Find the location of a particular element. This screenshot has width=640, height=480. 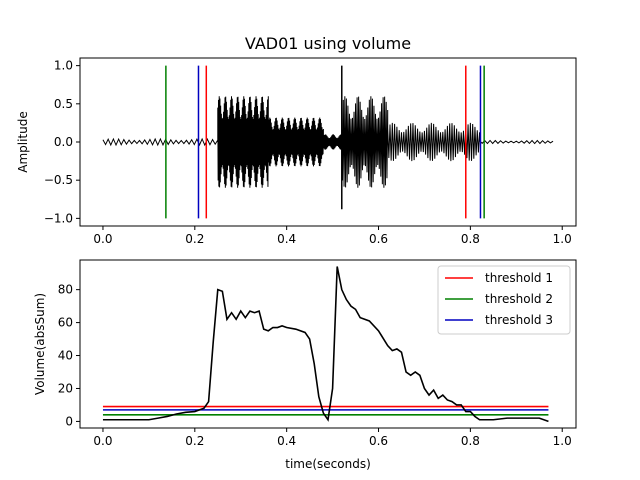

y-tick-label: 0 is located at coordinates (69, 421).